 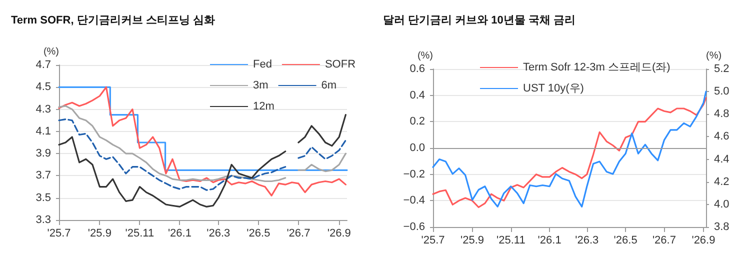 What do you see at coordinates (43, 154) in the screenshot?
I see `y-tick-label: 3.9` at bounding box center [43, 154].